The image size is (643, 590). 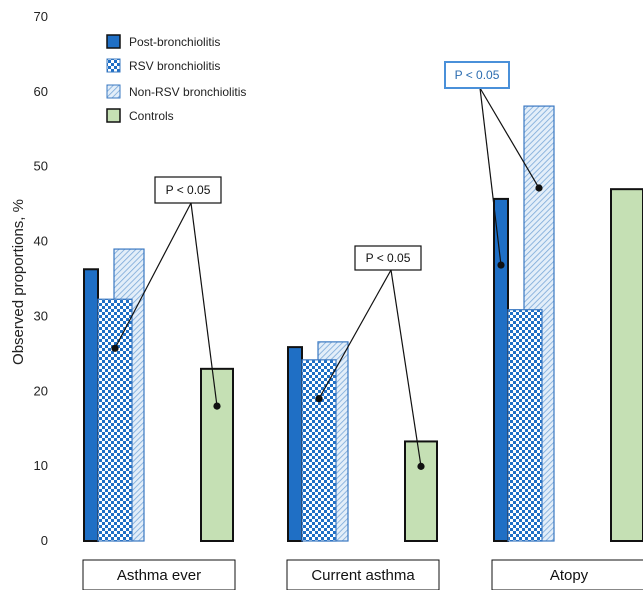 I want to click on bar-post-bronchiolitis-atopy, so click(x=501, y=369).